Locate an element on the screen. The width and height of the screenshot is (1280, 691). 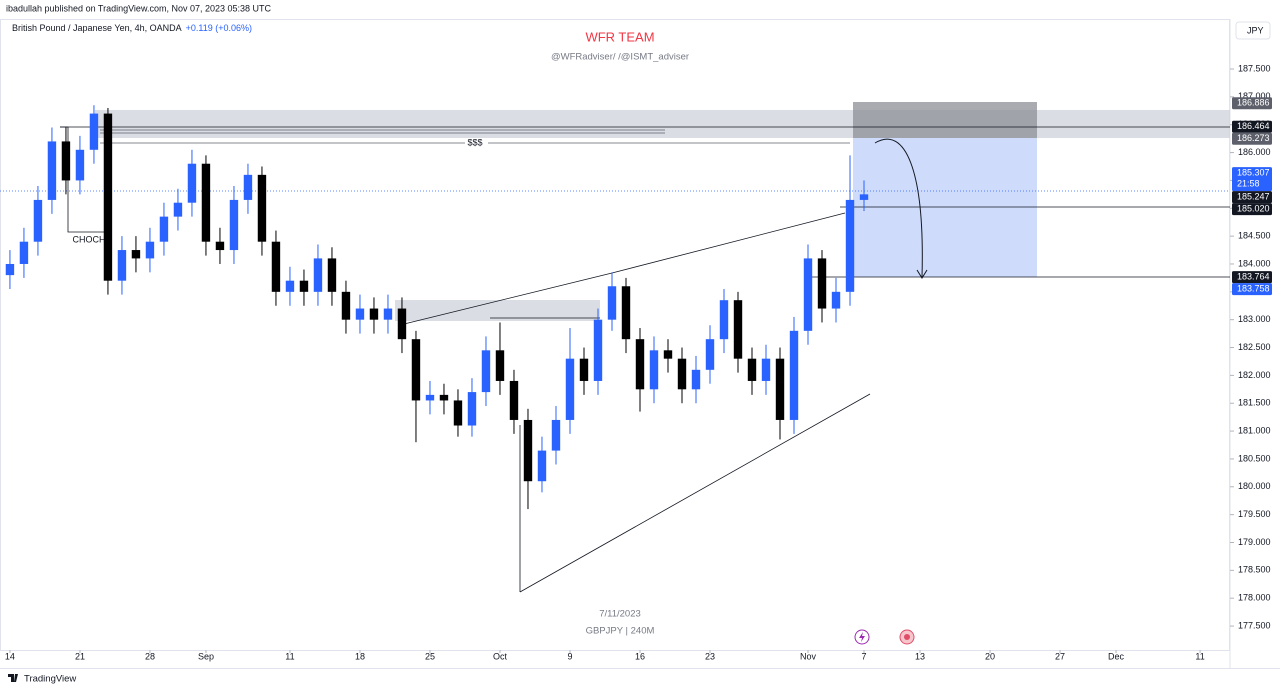
projection-arrow is located at coordinates (898, 208).